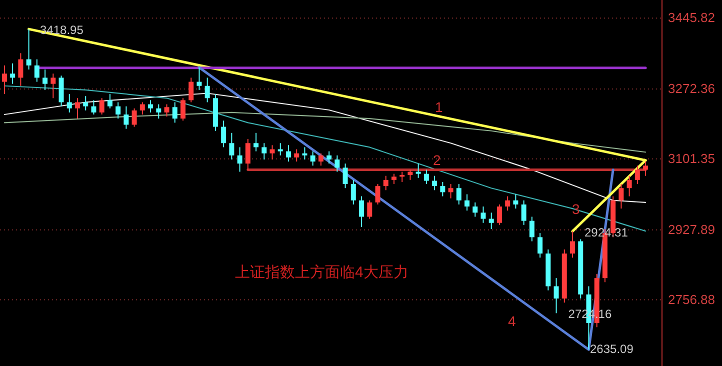 The image size is (722, 366). I want to click on y-tick-label: 3272.36, so click(691, 88).